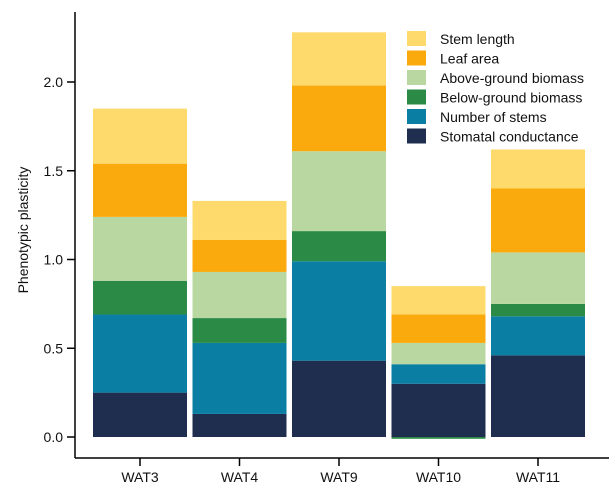 The height and width of the screenshot is (484, 609). Describe the element at coordinates (54, 348) in the screenshot. I see `y-tick-label: 0.5` at that location.